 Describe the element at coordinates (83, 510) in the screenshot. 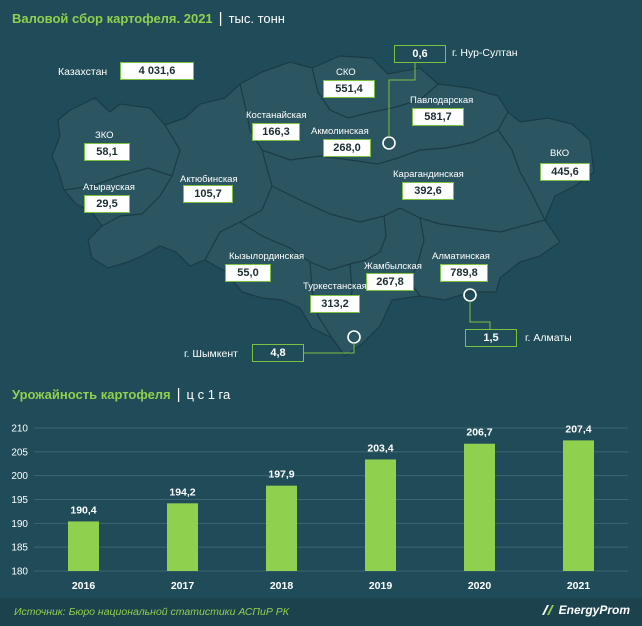

I see `bar-value-label: 190,4` at that location.